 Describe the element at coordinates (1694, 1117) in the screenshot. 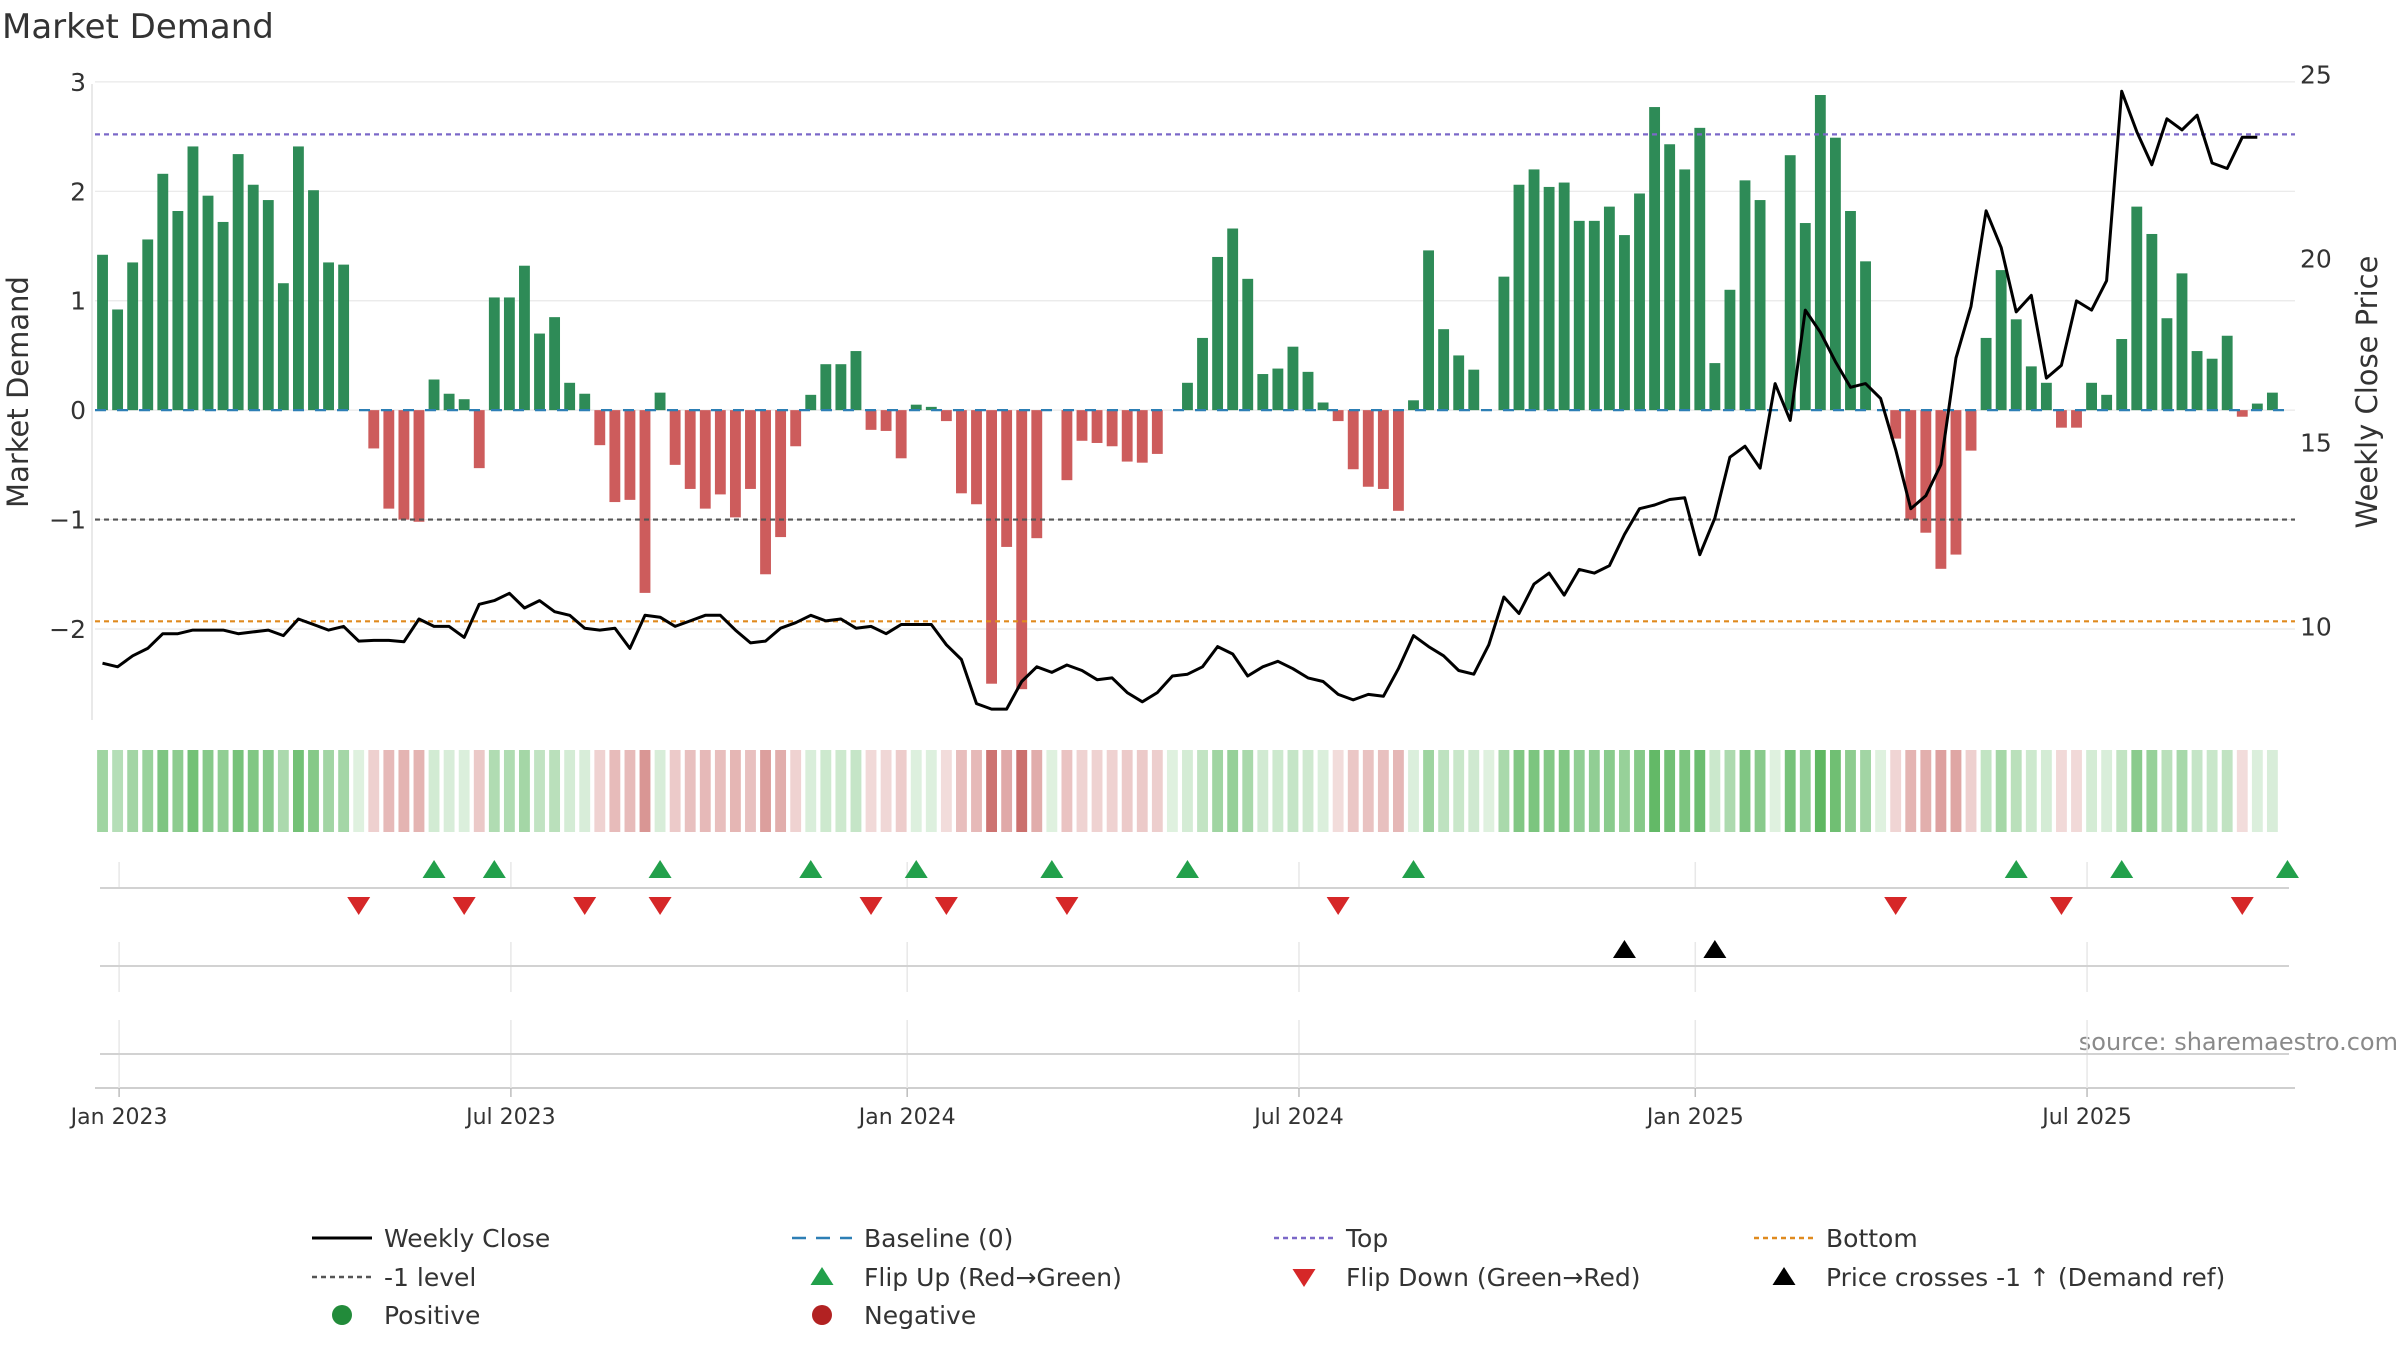

I see `x-tick-label: Jan 2025` at that location.